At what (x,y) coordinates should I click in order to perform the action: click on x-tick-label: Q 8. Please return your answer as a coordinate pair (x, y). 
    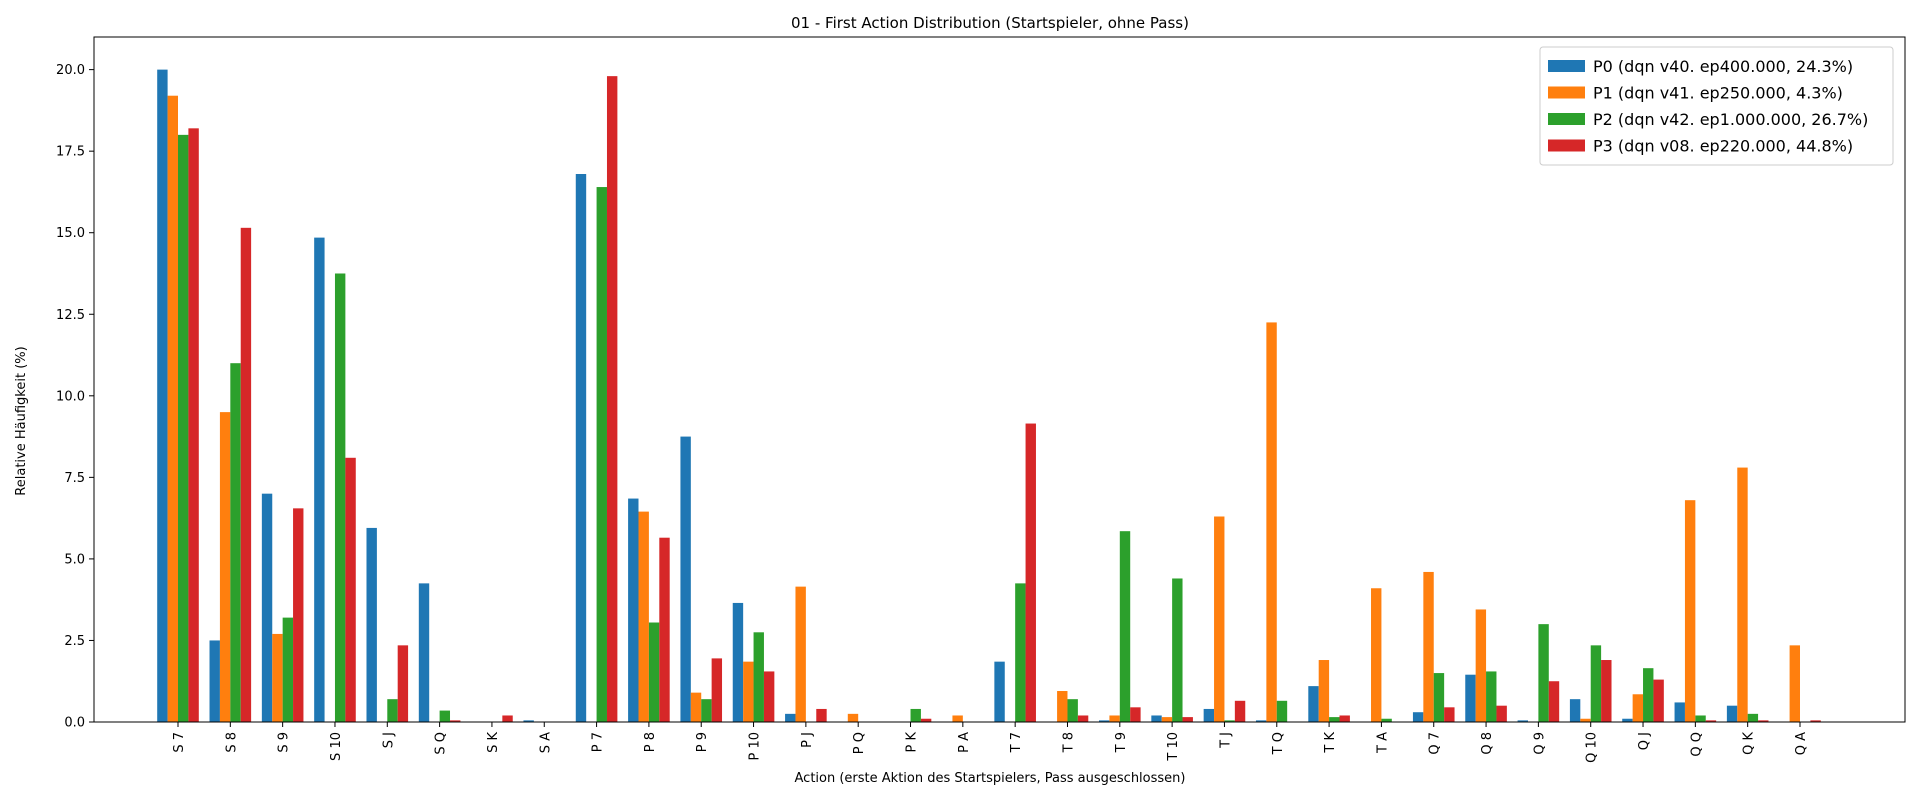
    Looking at the image, I should click on (1487, 743).